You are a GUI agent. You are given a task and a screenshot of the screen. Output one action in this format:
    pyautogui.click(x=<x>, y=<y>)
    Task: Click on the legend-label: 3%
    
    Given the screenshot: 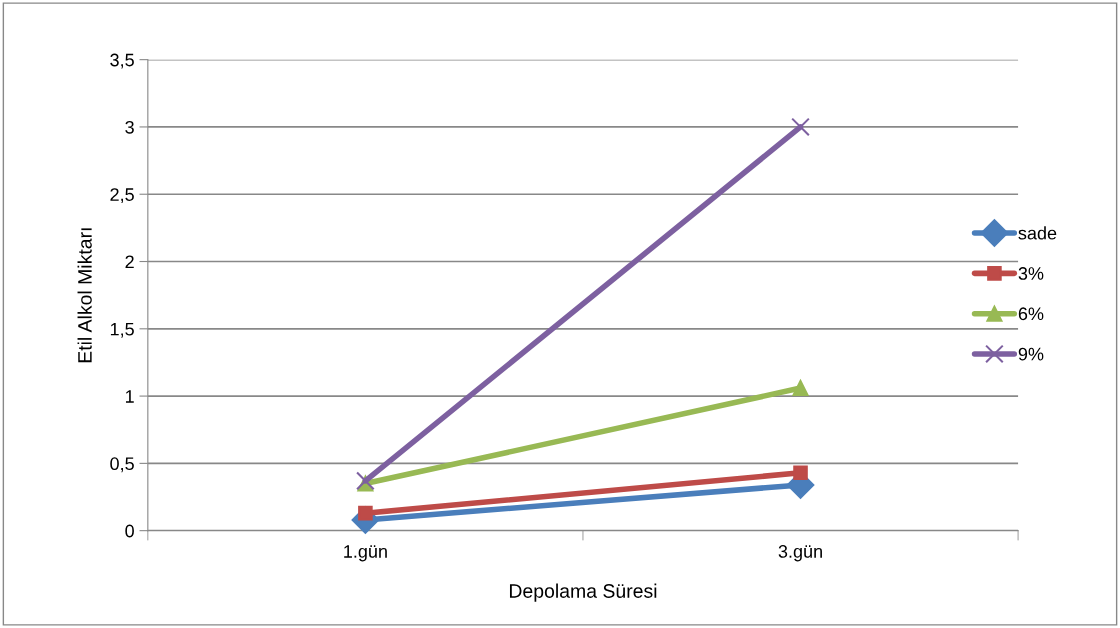 What is the action you would take?
    pyautogui.click(x=1031, y=273)
    